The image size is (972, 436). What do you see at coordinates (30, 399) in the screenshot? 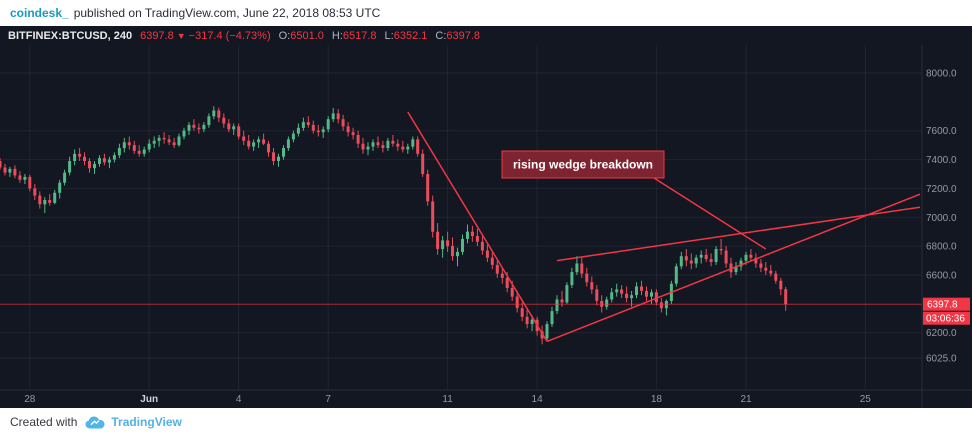
I see `svg-text: 28` at bounding box center [30, 399].